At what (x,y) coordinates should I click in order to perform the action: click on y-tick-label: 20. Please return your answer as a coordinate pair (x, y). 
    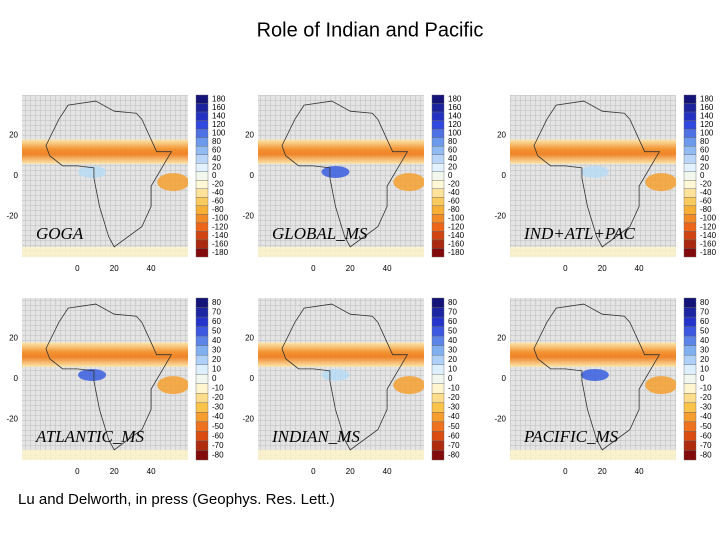
    Looking at the image, I should click on (13, 135).